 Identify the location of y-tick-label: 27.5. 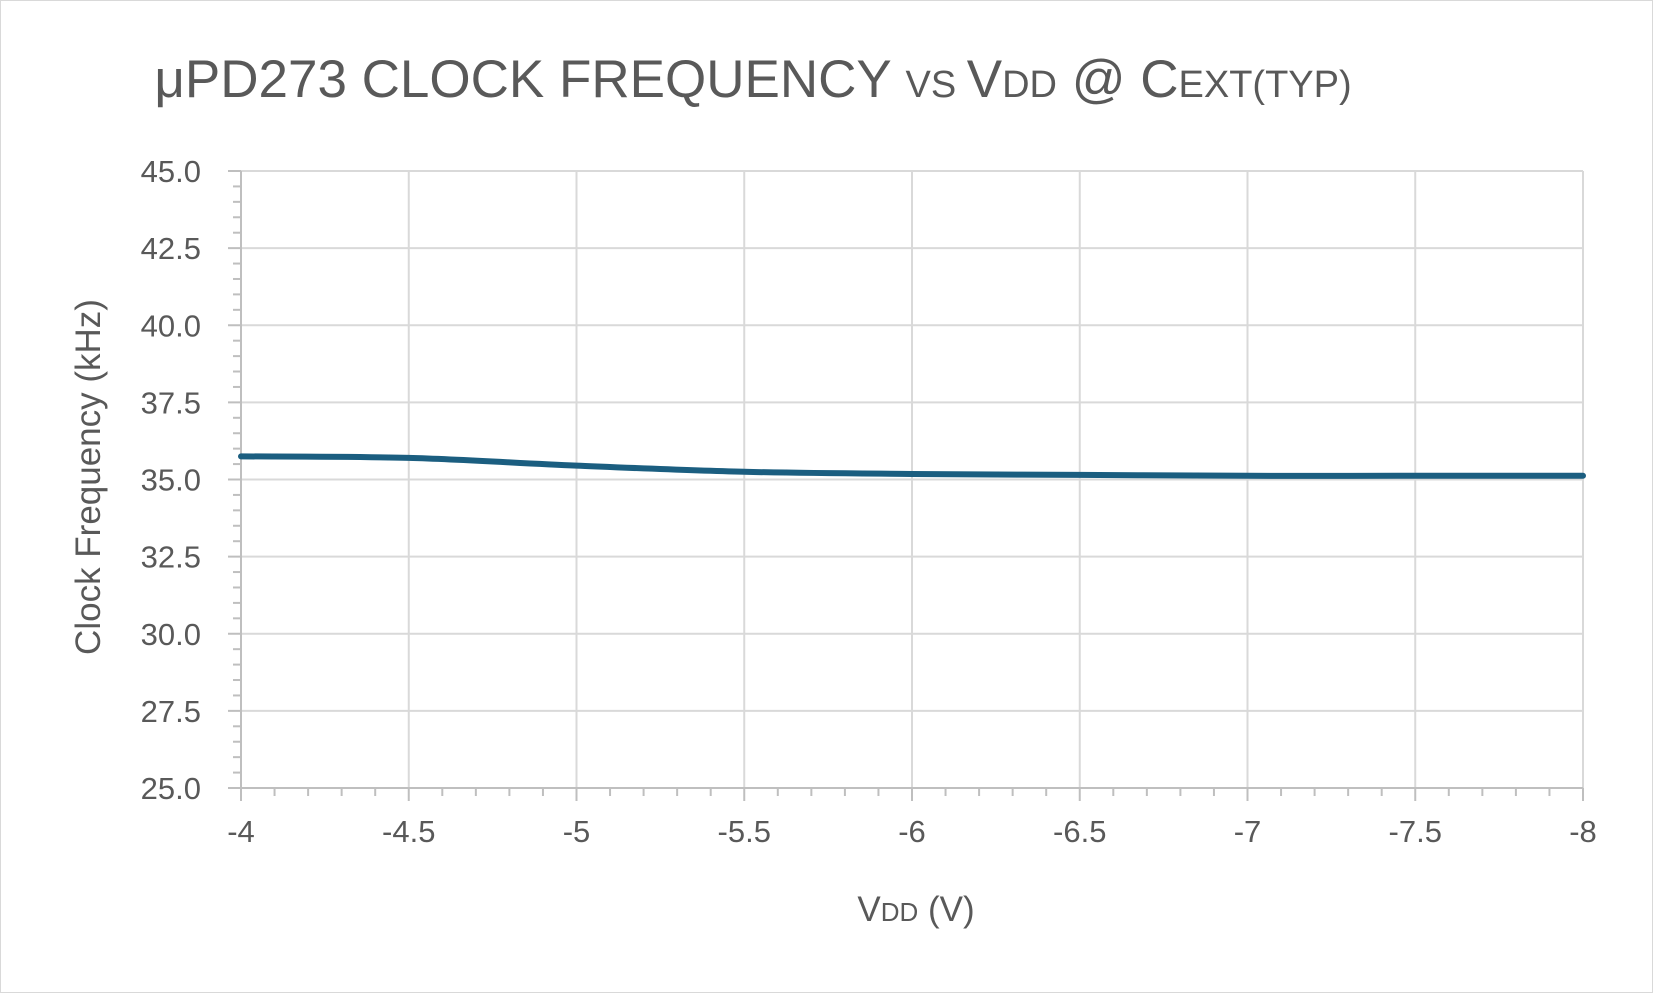
(171, 711).